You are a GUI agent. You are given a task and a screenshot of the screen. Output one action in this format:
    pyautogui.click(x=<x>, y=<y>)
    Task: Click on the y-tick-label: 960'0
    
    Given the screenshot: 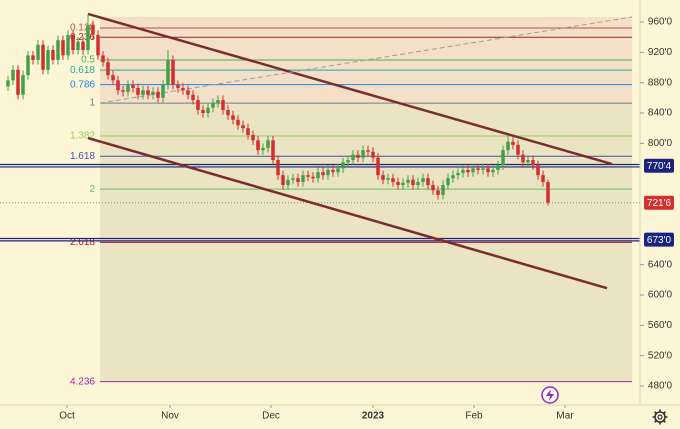 What is the action you would take?
    pyautogui.click(x=660, y=22)
    